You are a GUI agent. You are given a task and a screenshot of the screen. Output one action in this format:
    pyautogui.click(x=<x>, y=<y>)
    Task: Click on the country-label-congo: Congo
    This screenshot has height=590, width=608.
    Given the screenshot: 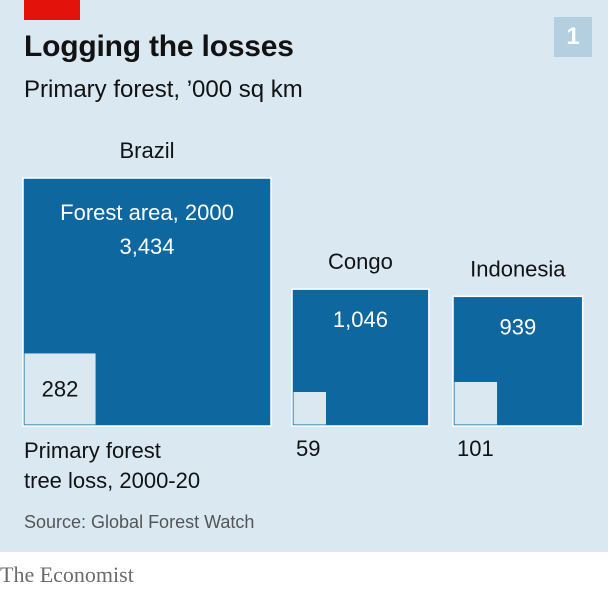 What is the action you would take?
    pyautogui.click(x=360, y=261)
    